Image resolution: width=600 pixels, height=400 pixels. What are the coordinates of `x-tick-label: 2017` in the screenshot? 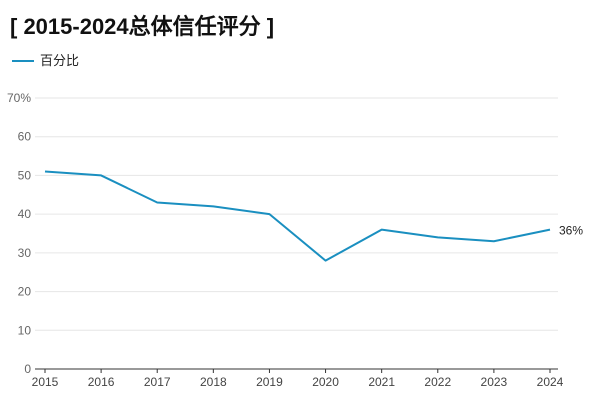 It's located at (157, 382).